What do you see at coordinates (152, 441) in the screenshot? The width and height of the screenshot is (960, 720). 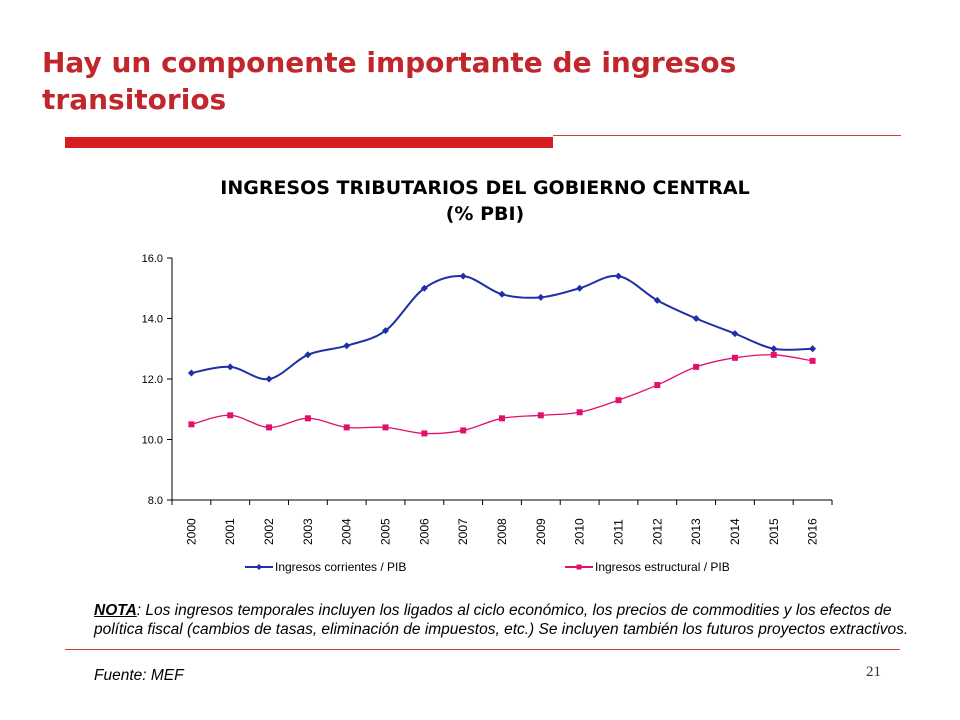 I see `y-tick-label: 10.0` at bounding box center [152, 441].